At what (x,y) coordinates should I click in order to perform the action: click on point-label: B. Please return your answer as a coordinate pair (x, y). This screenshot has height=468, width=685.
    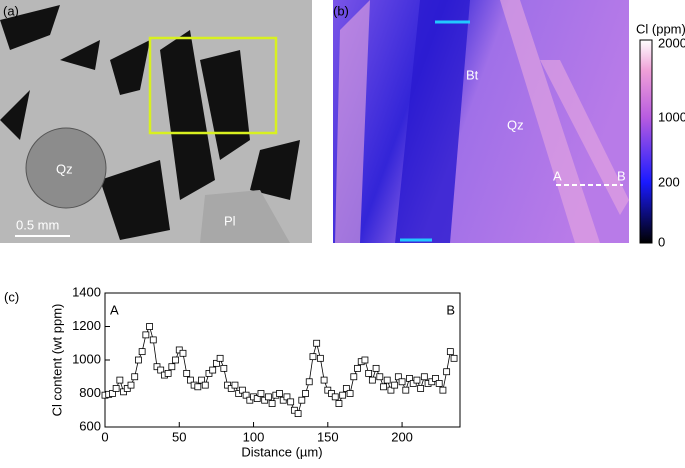
    Looking at the image, I should click on (621, 175).